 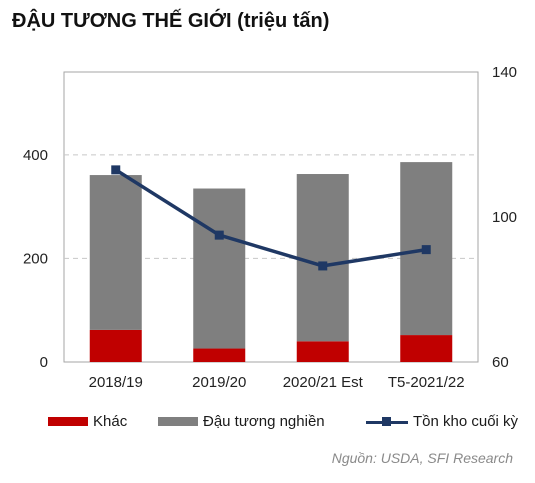 What do you see at coordinates (178, 421) in the screenshot?
I see `legend-swatch-dau-tuong-nghien` at bounding box center [178, 421].